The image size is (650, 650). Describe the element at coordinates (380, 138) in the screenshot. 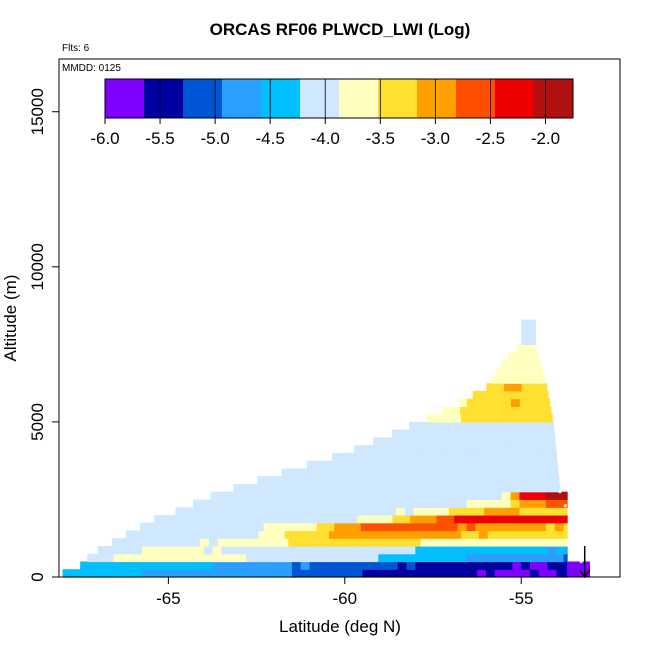

I see `colorbar-tick-label: -3.5` at that location.